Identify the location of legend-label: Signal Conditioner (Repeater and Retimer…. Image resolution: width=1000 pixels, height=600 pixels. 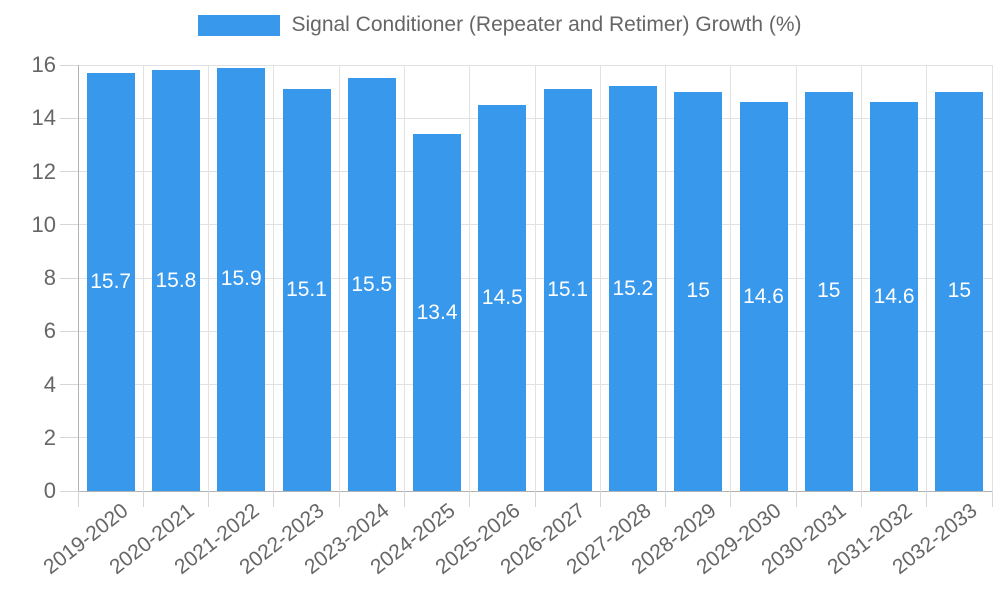
(546, 24).